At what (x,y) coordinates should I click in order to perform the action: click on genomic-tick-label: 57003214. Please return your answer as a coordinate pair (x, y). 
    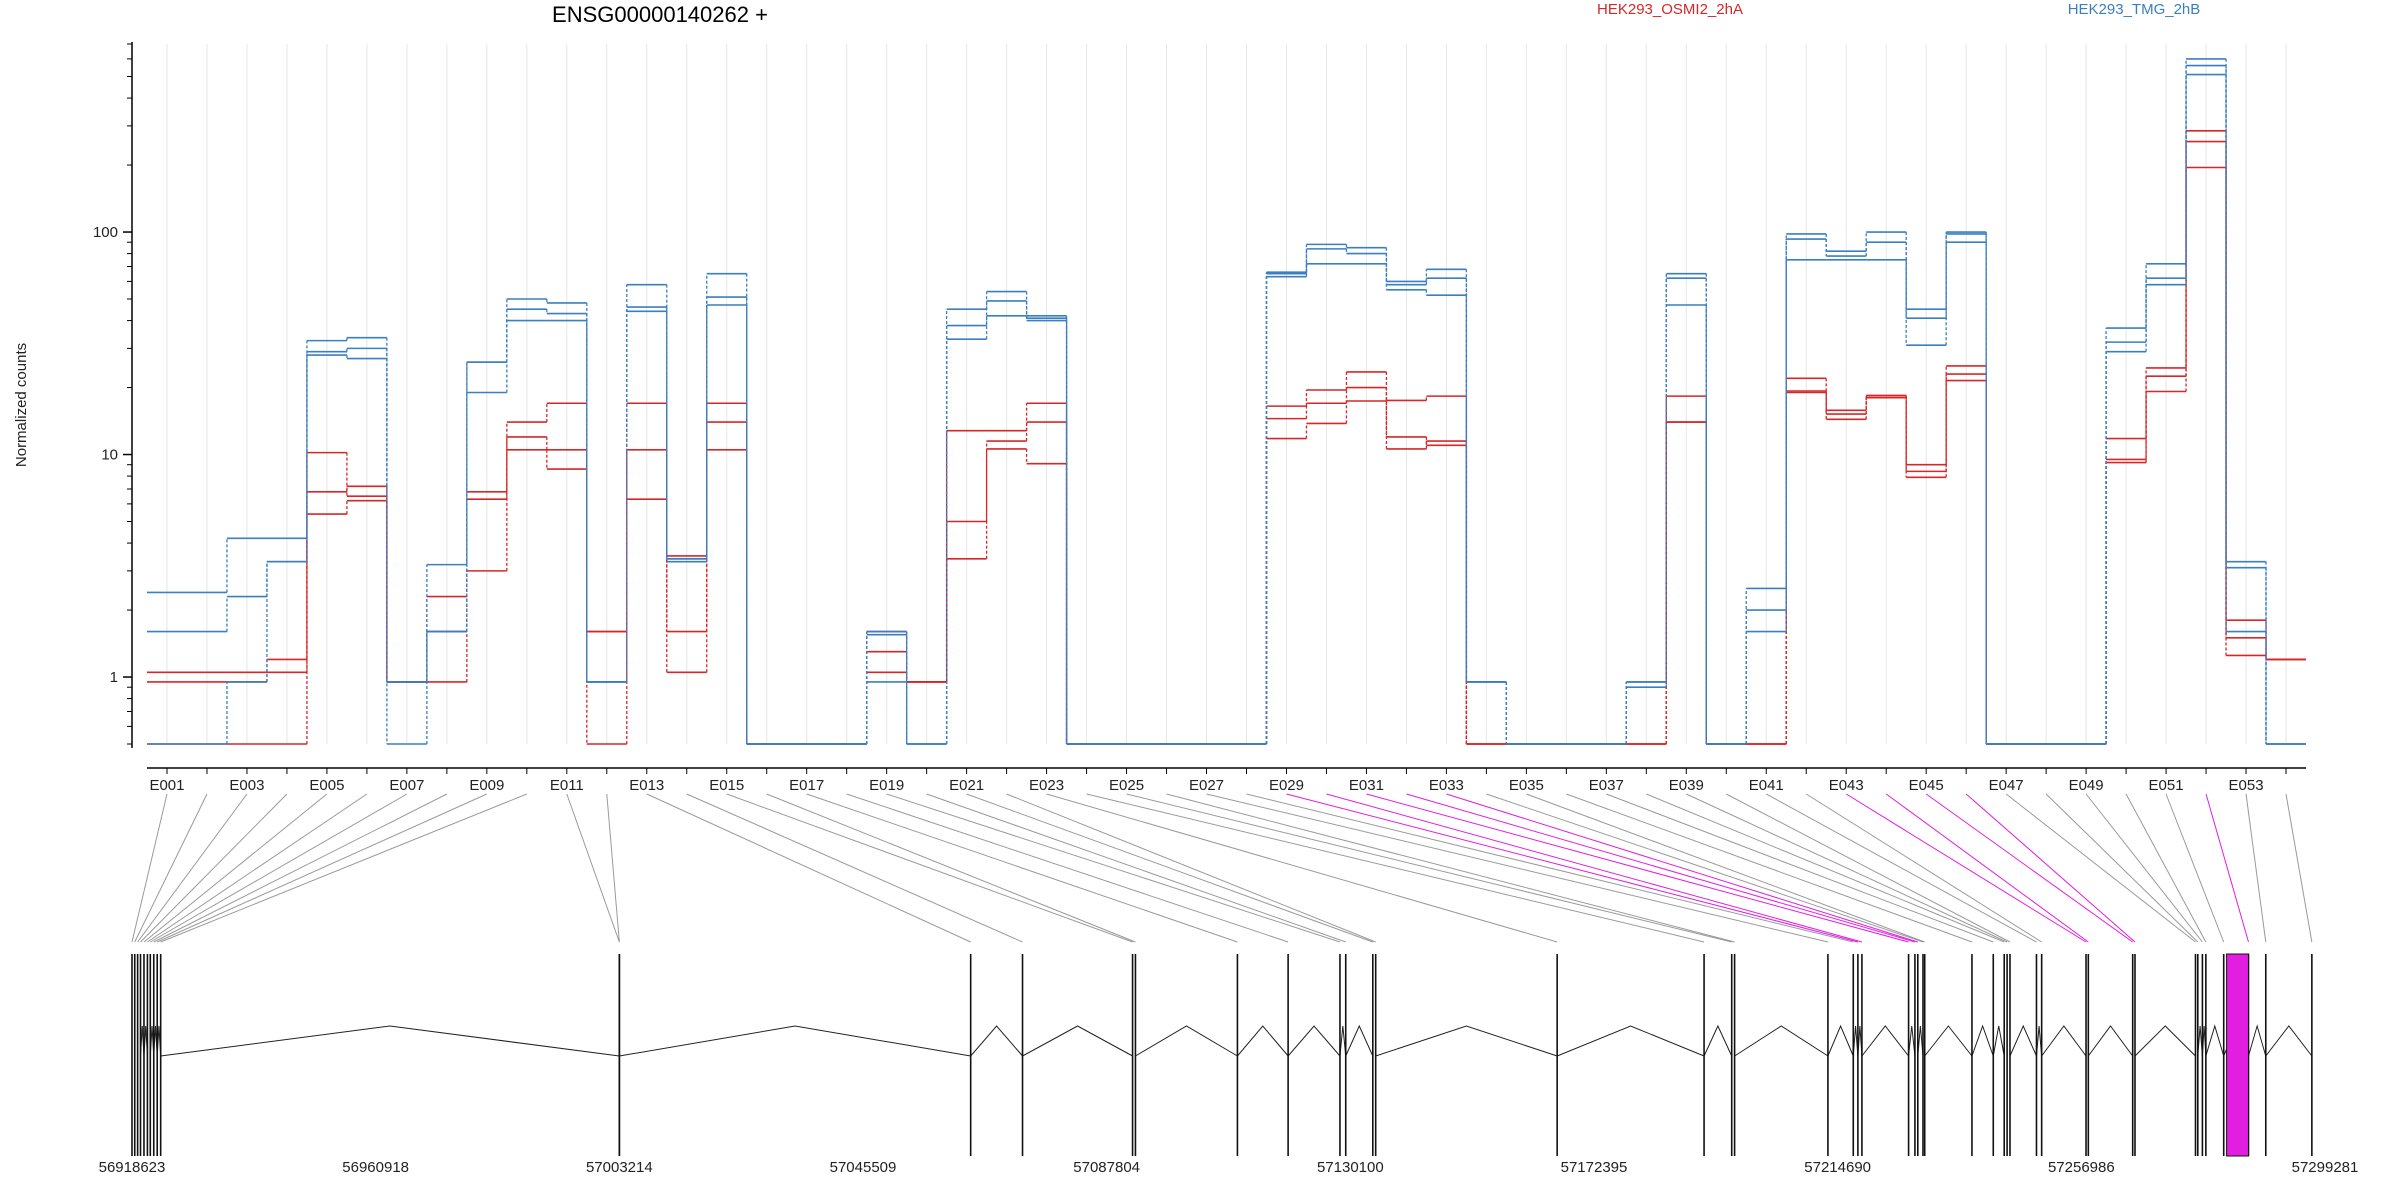
    Looking at the image, I should click on (619, 1167).